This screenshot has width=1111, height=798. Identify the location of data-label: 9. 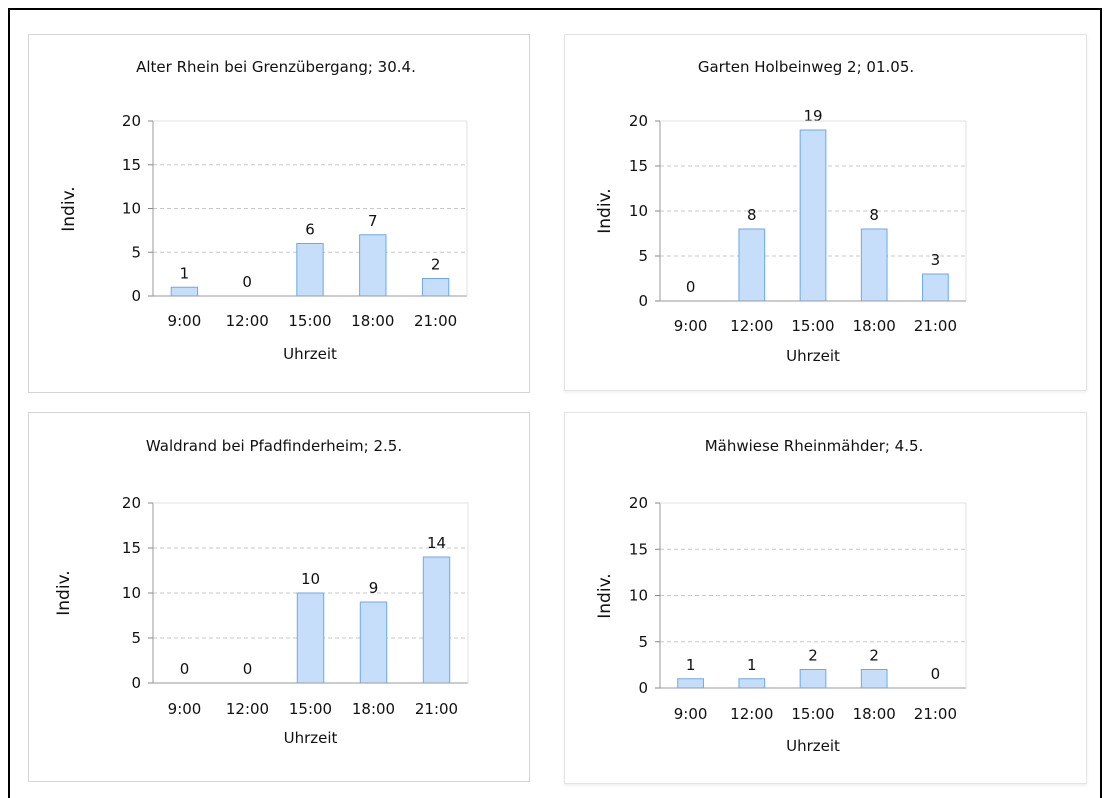
(374, 588).